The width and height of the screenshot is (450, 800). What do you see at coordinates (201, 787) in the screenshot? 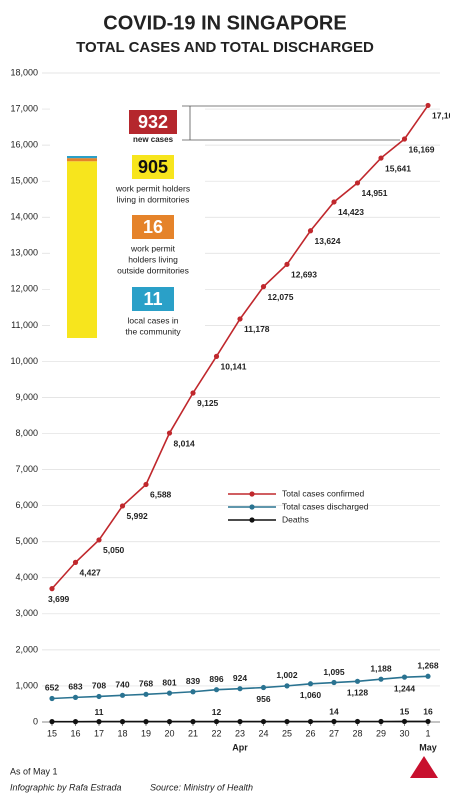
I see `source: Source: Ministry of Health` at bounding box center [201, 787].